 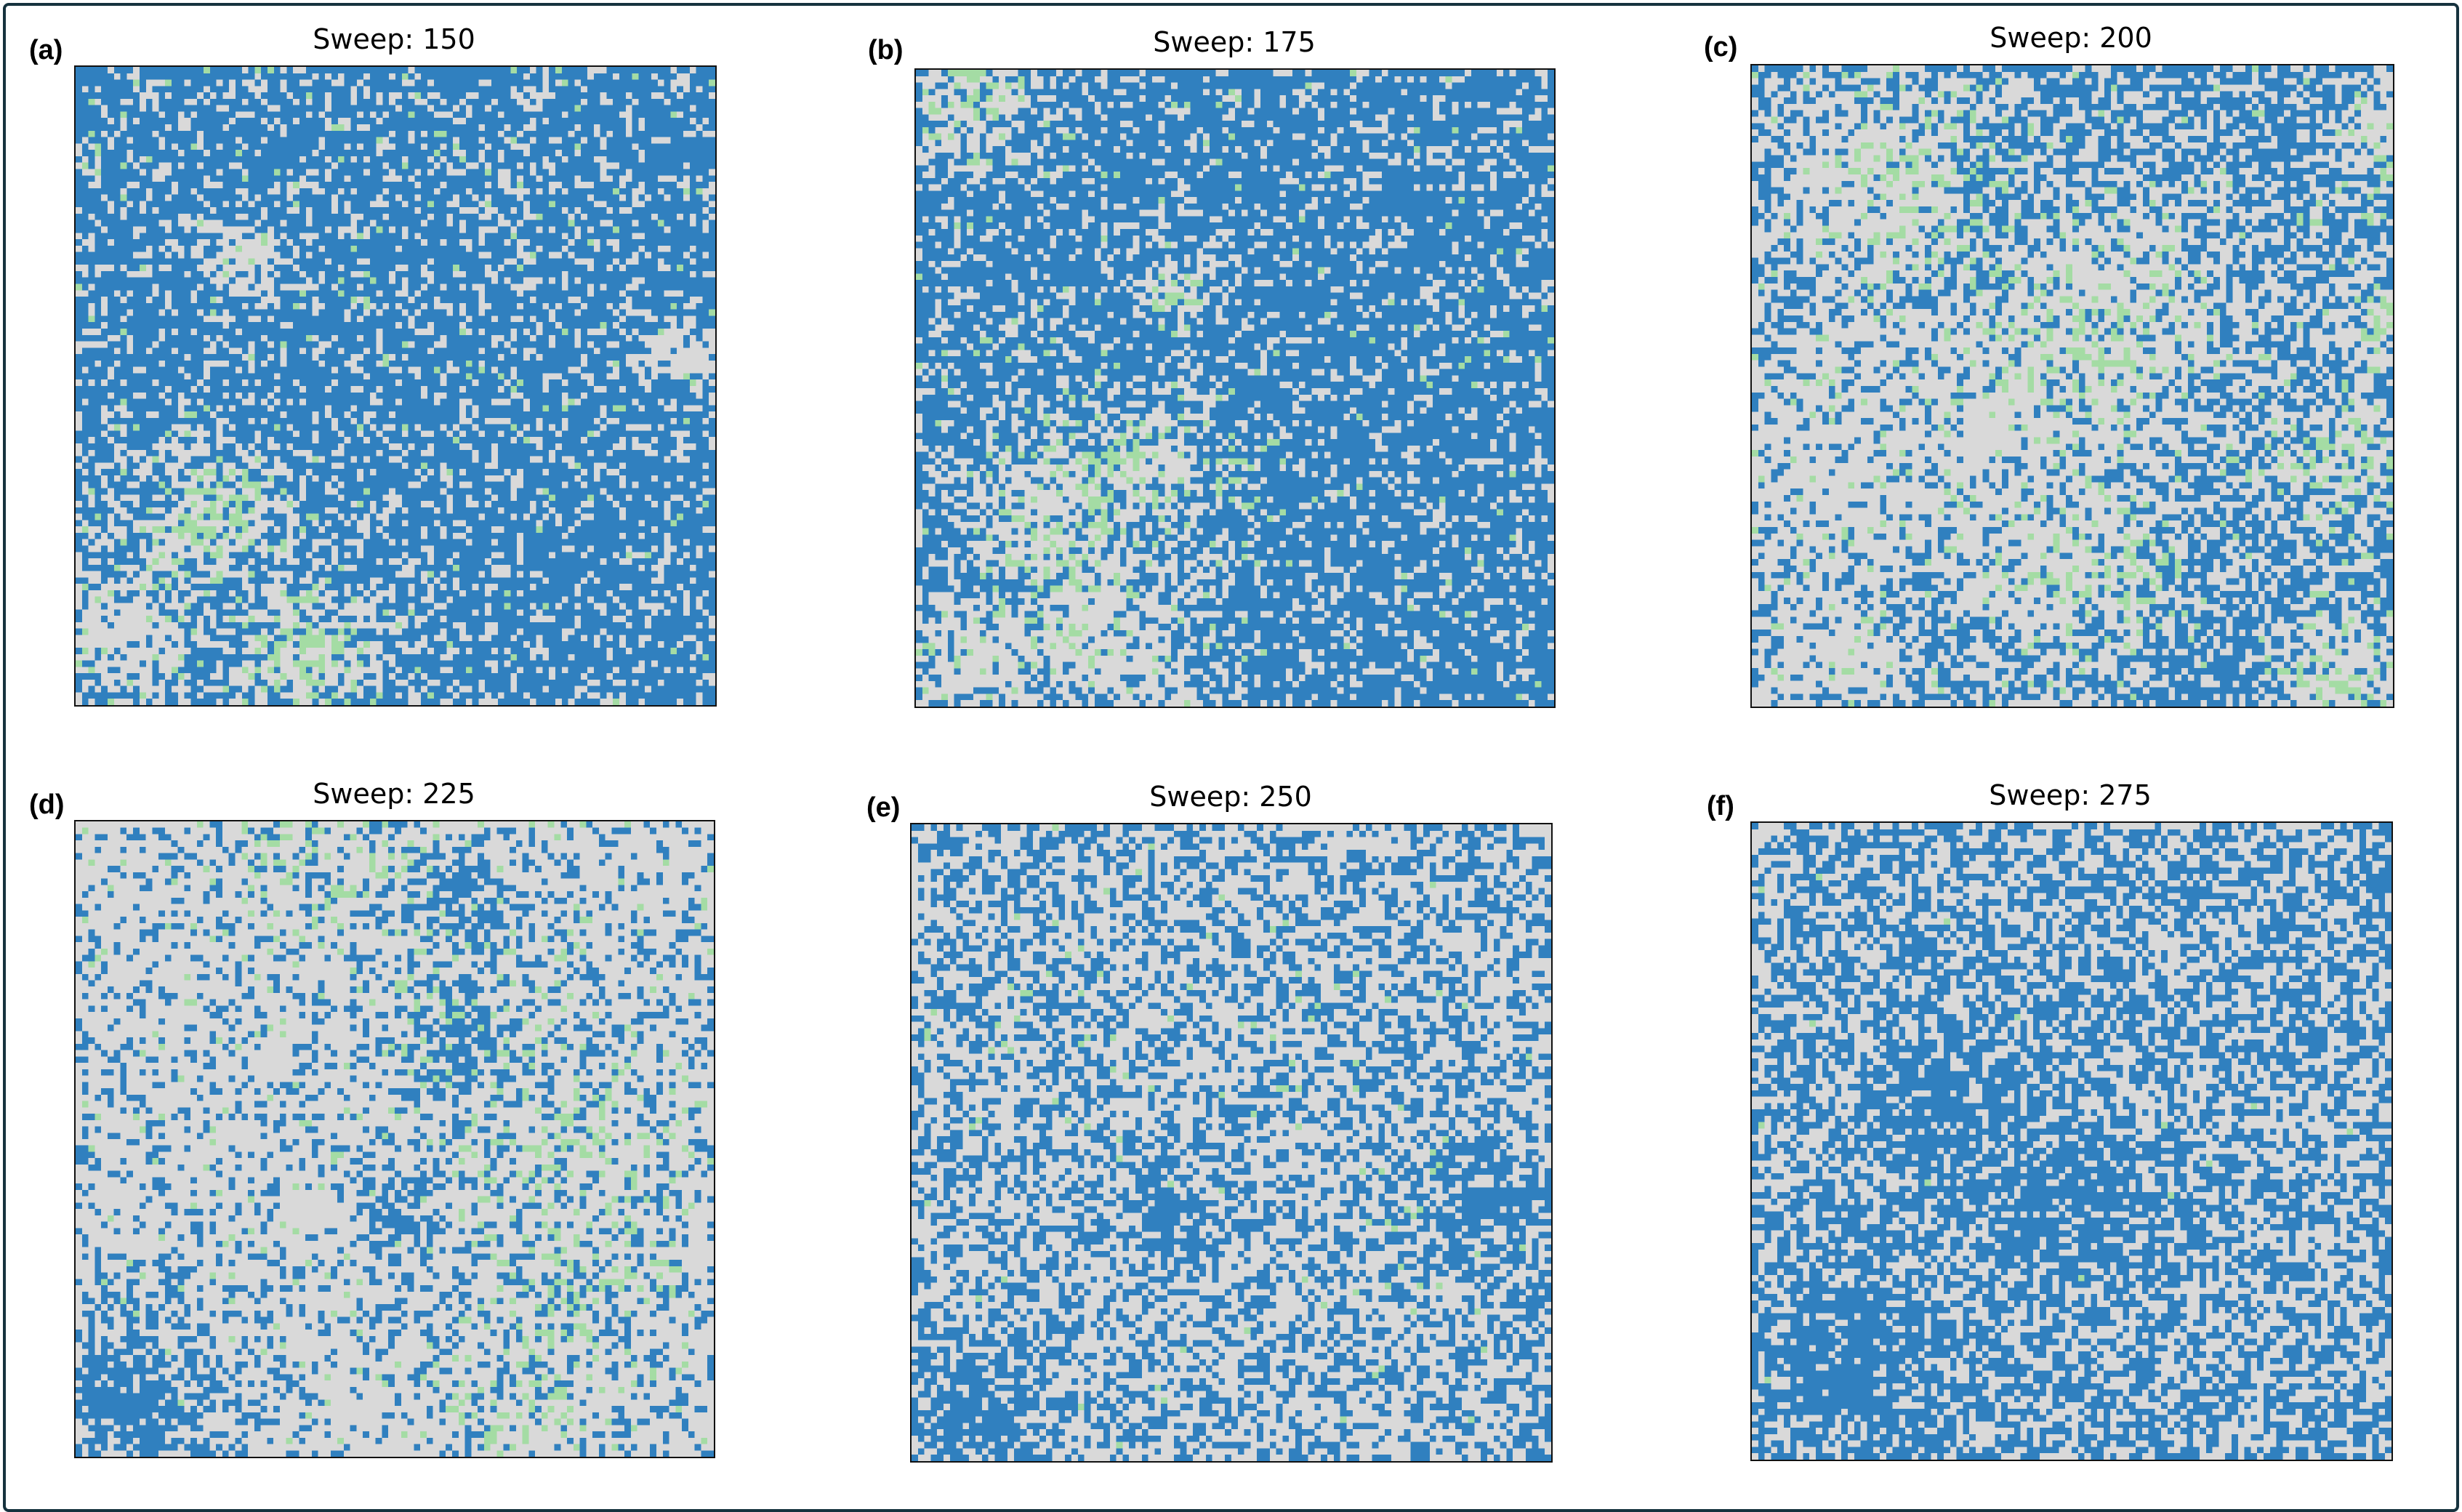 What do you see at coordinates (2070, 795) in the screenshot?
I see `panel-title: Sweep: 275` at bounding box center [2070, 795].